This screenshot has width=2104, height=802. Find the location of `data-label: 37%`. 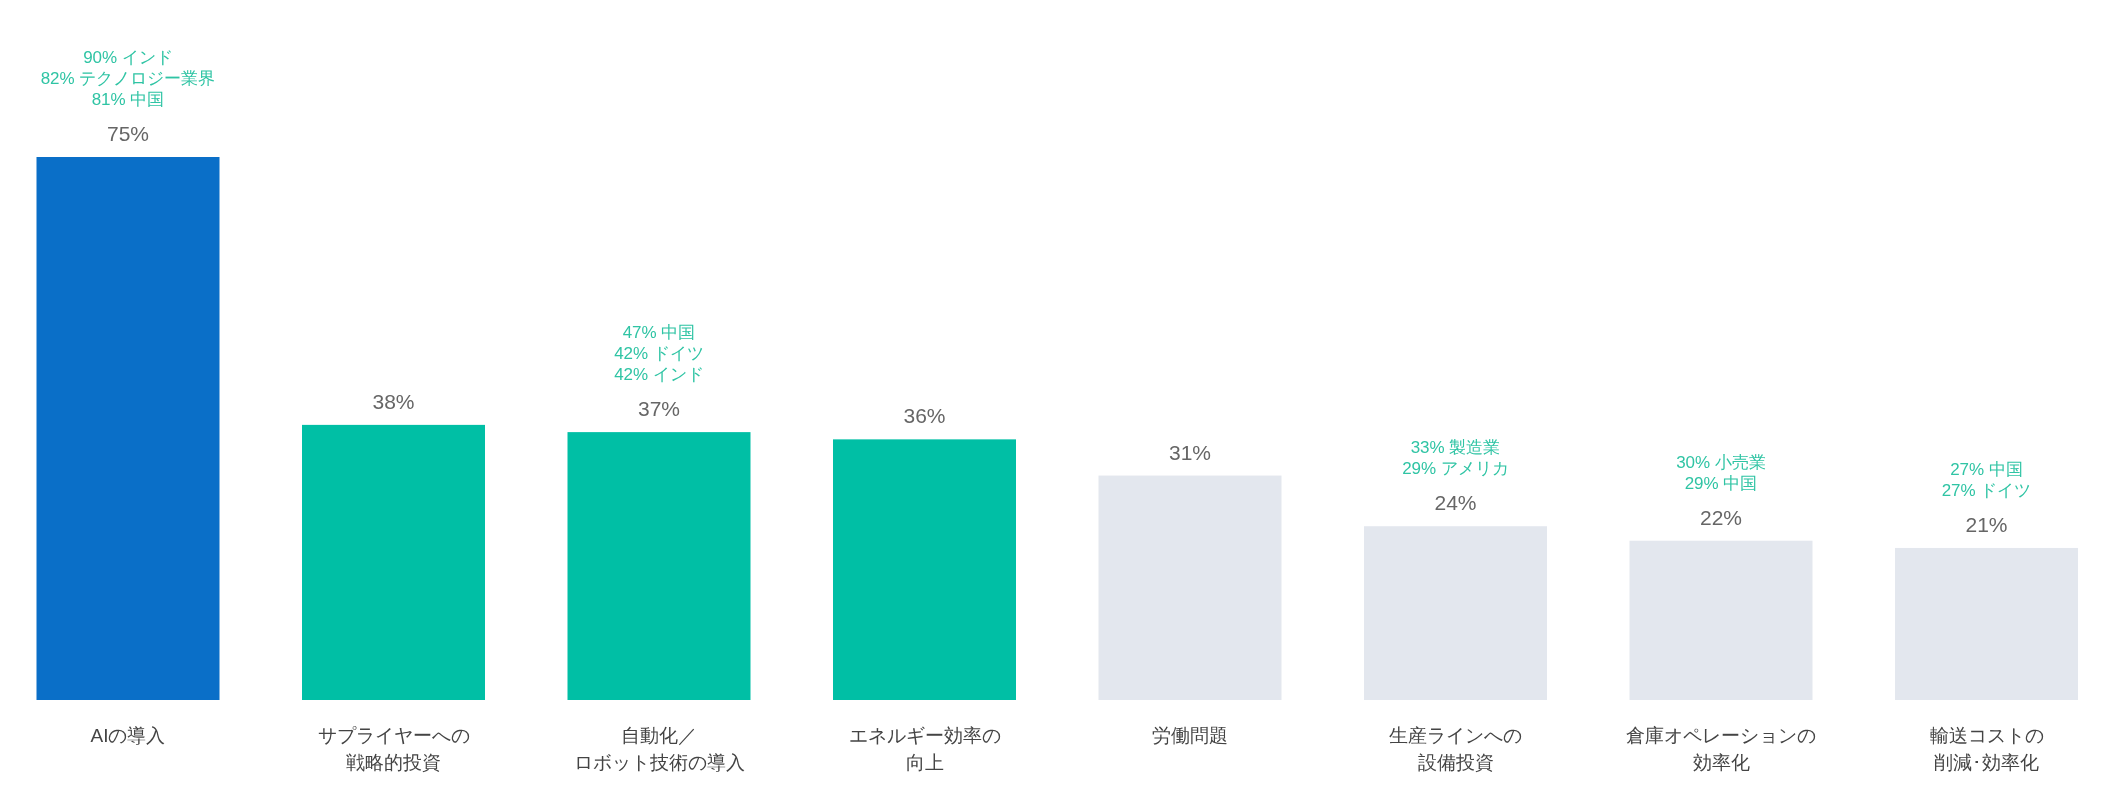

data-label: 37% is located at coordinates (659, 409).